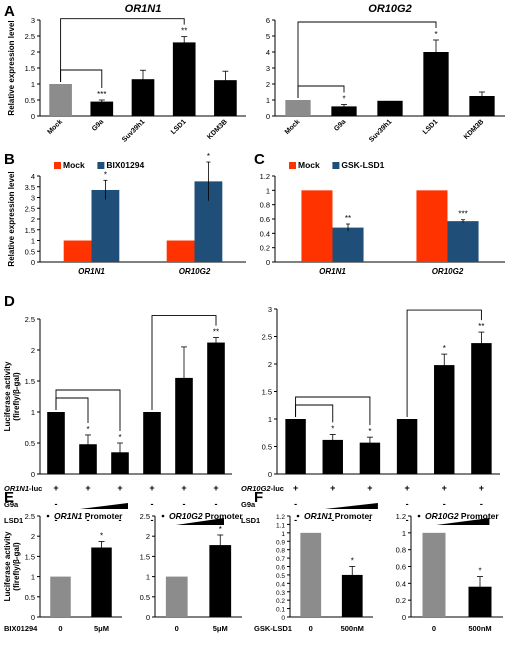  Describe the element at coordinates (13, 520) in the screenshot. I see `row-label: LSD1` at that location.